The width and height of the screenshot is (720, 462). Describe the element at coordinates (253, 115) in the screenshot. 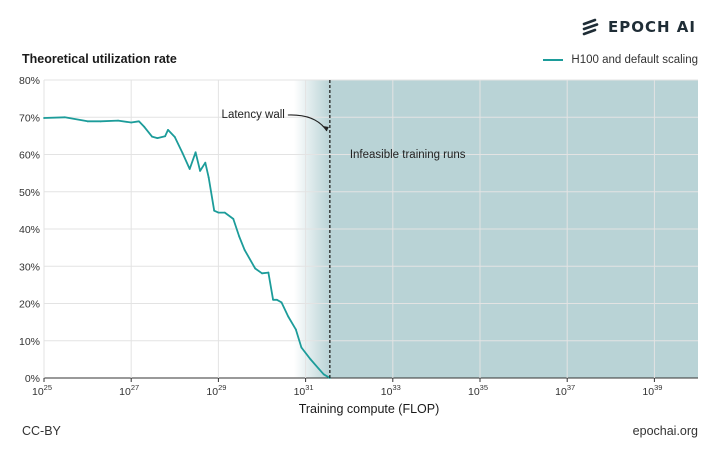

I see `latency-wall-label: Latency wall` at that location.